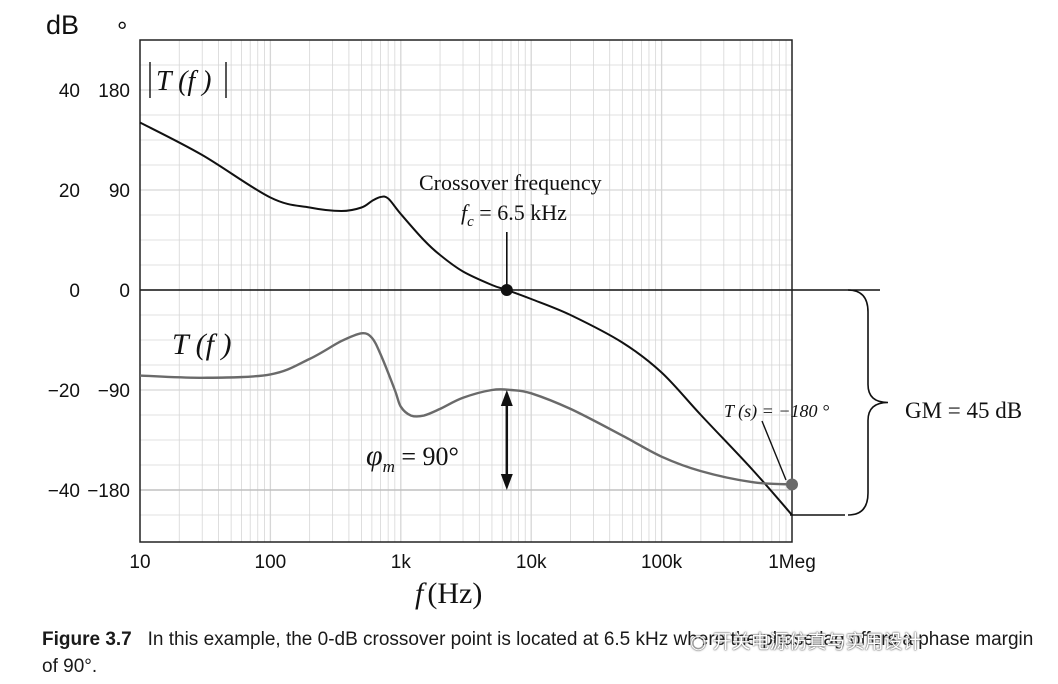 The image size is (1058, 684). I want to click on phase-label: T (f ), so click(201, 344).